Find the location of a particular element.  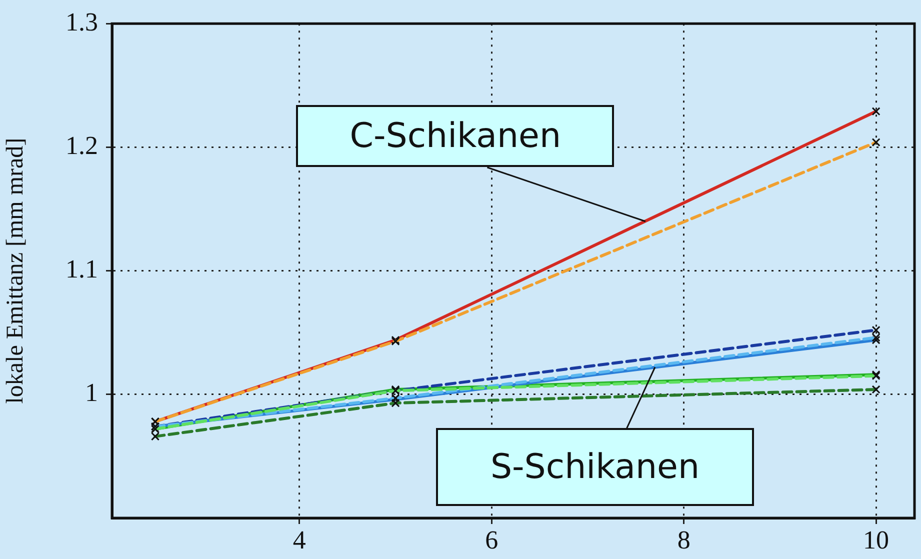

y-tick-label: 1 is located at coordinates (91, 393).